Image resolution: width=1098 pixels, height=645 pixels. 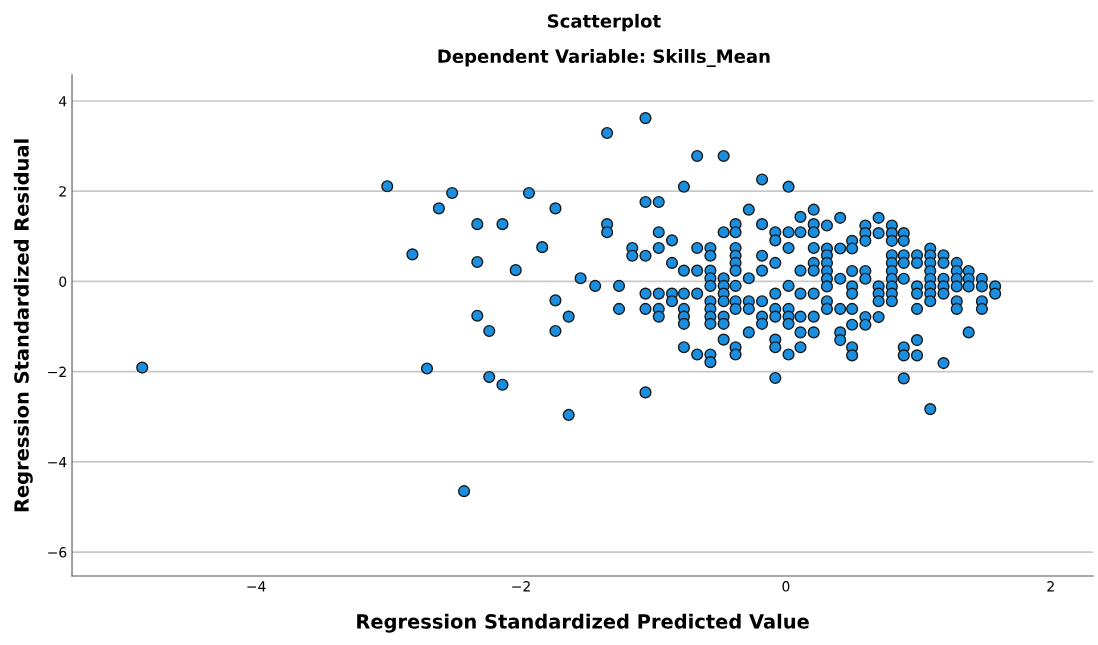 What do you see at coordinates (604, 58) in the screenshot?
I see `chart-subtitle: Dependent Variable: Skills_Mean` at bounding box center [604, 58].